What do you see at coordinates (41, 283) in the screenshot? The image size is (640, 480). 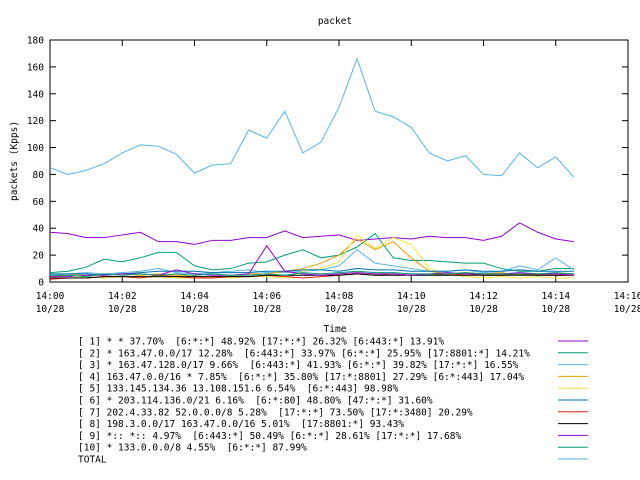 I see `y-tick-label: 0` at bounding box center [41, 283].